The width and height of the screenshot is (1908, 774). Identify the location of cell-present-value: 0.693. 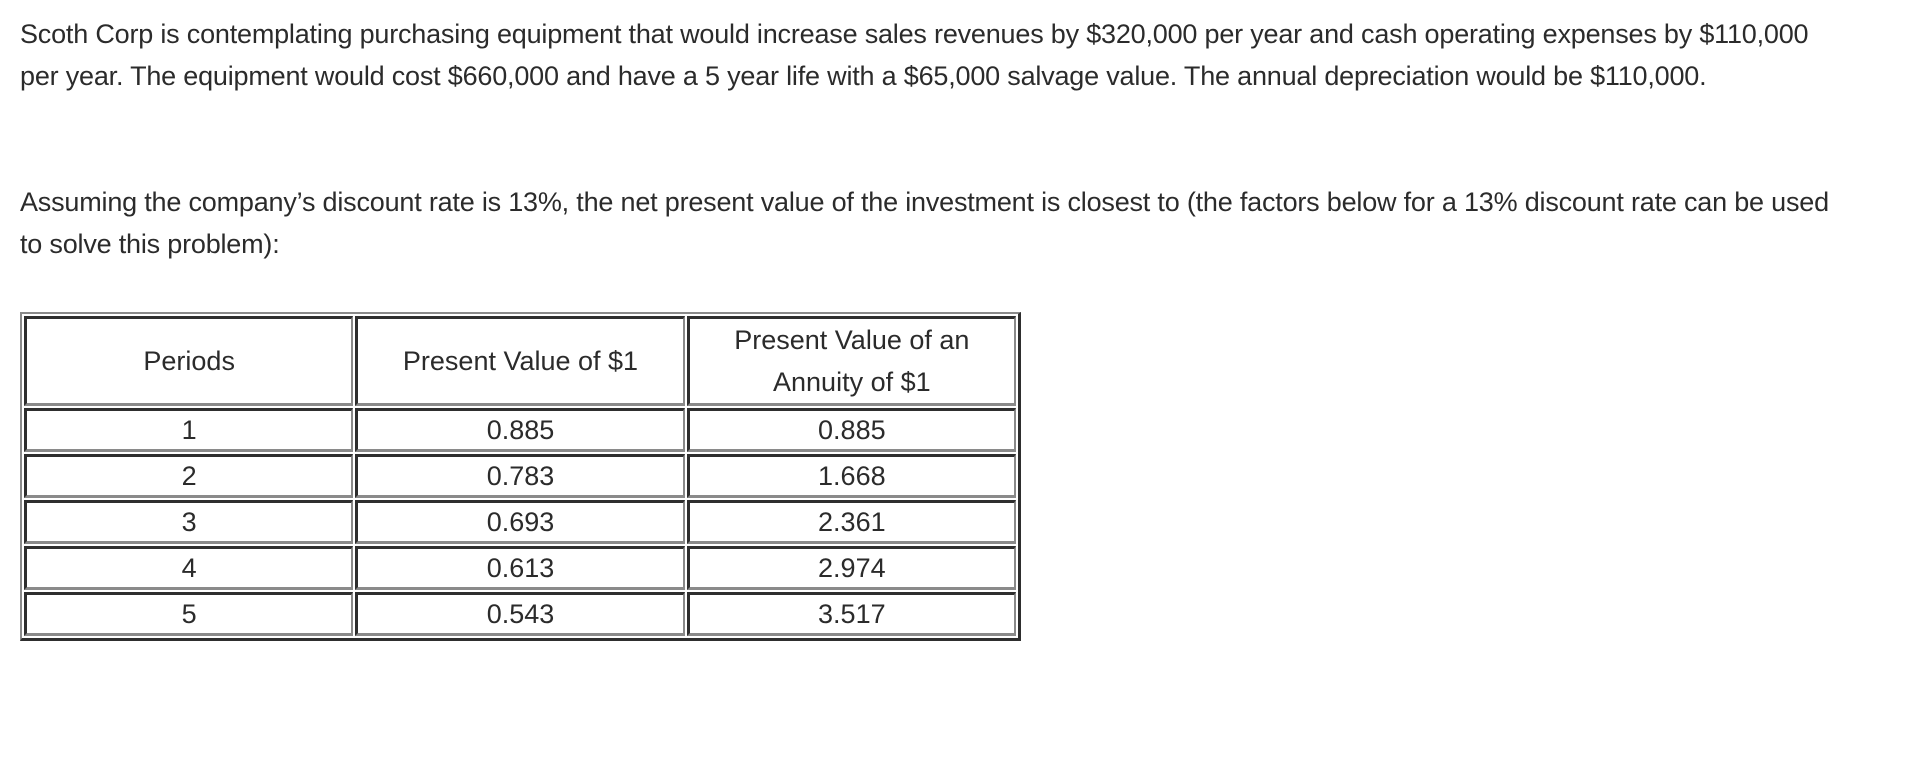
(520, 522).